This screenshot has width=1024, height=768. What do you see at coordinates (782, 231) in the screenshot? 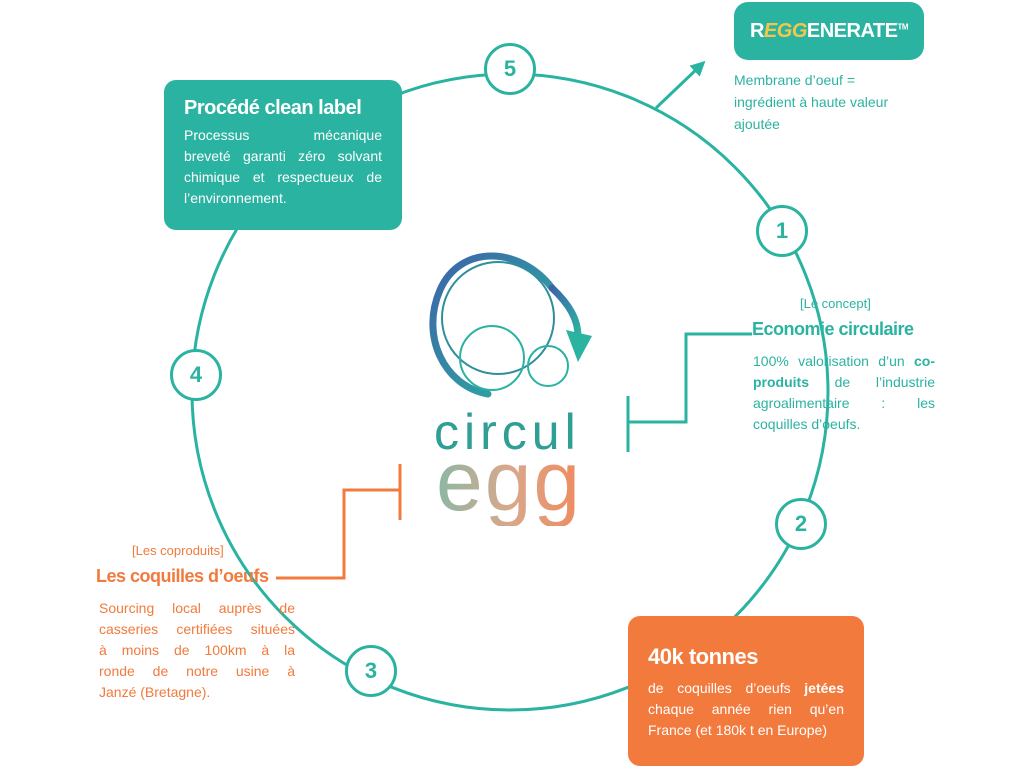
I see `step-1-badge: 1` at bounding box center [782, 231].